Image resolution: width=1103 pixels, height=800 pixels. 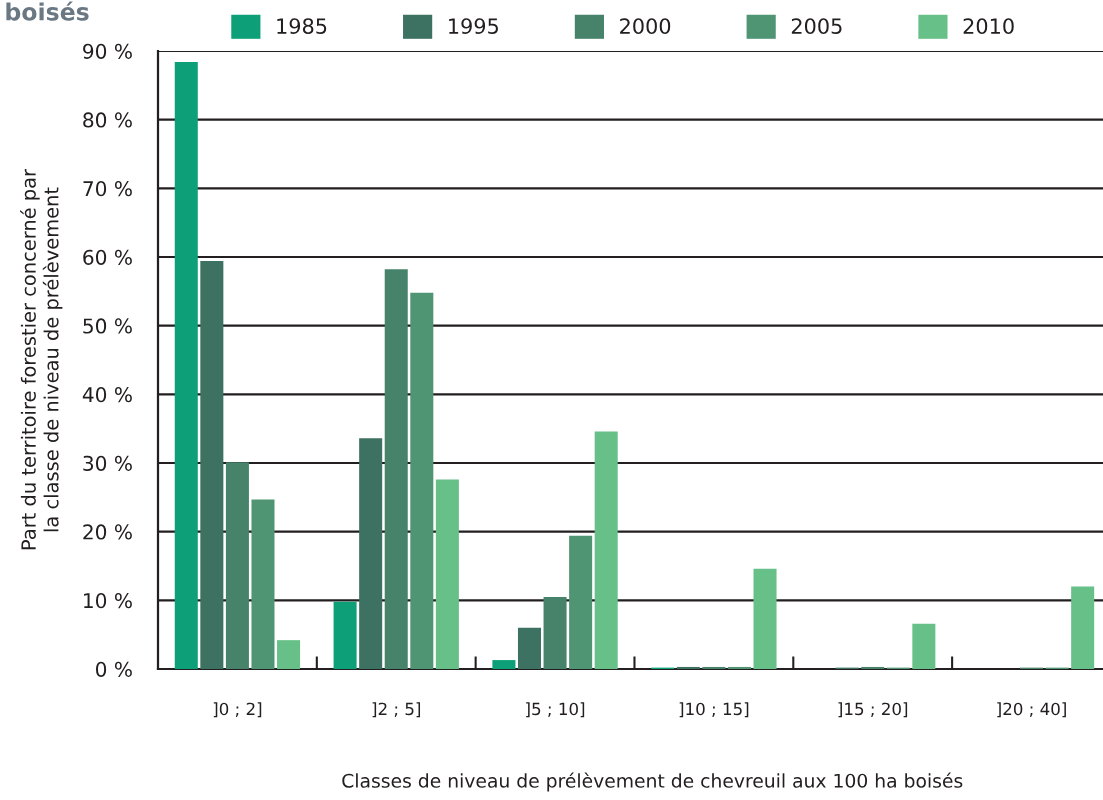 What do you see at coordinates (107, 395) in the screenshot?
I see `y-tick-label: 40 %` at bounding box center [107, 395].